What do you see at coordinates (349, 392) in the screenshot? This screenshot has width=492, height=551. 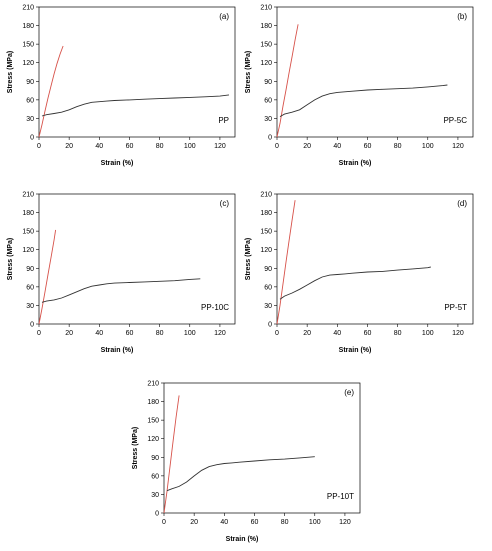 I see `panel-letter: (e)` at bounding box center [349, 392].